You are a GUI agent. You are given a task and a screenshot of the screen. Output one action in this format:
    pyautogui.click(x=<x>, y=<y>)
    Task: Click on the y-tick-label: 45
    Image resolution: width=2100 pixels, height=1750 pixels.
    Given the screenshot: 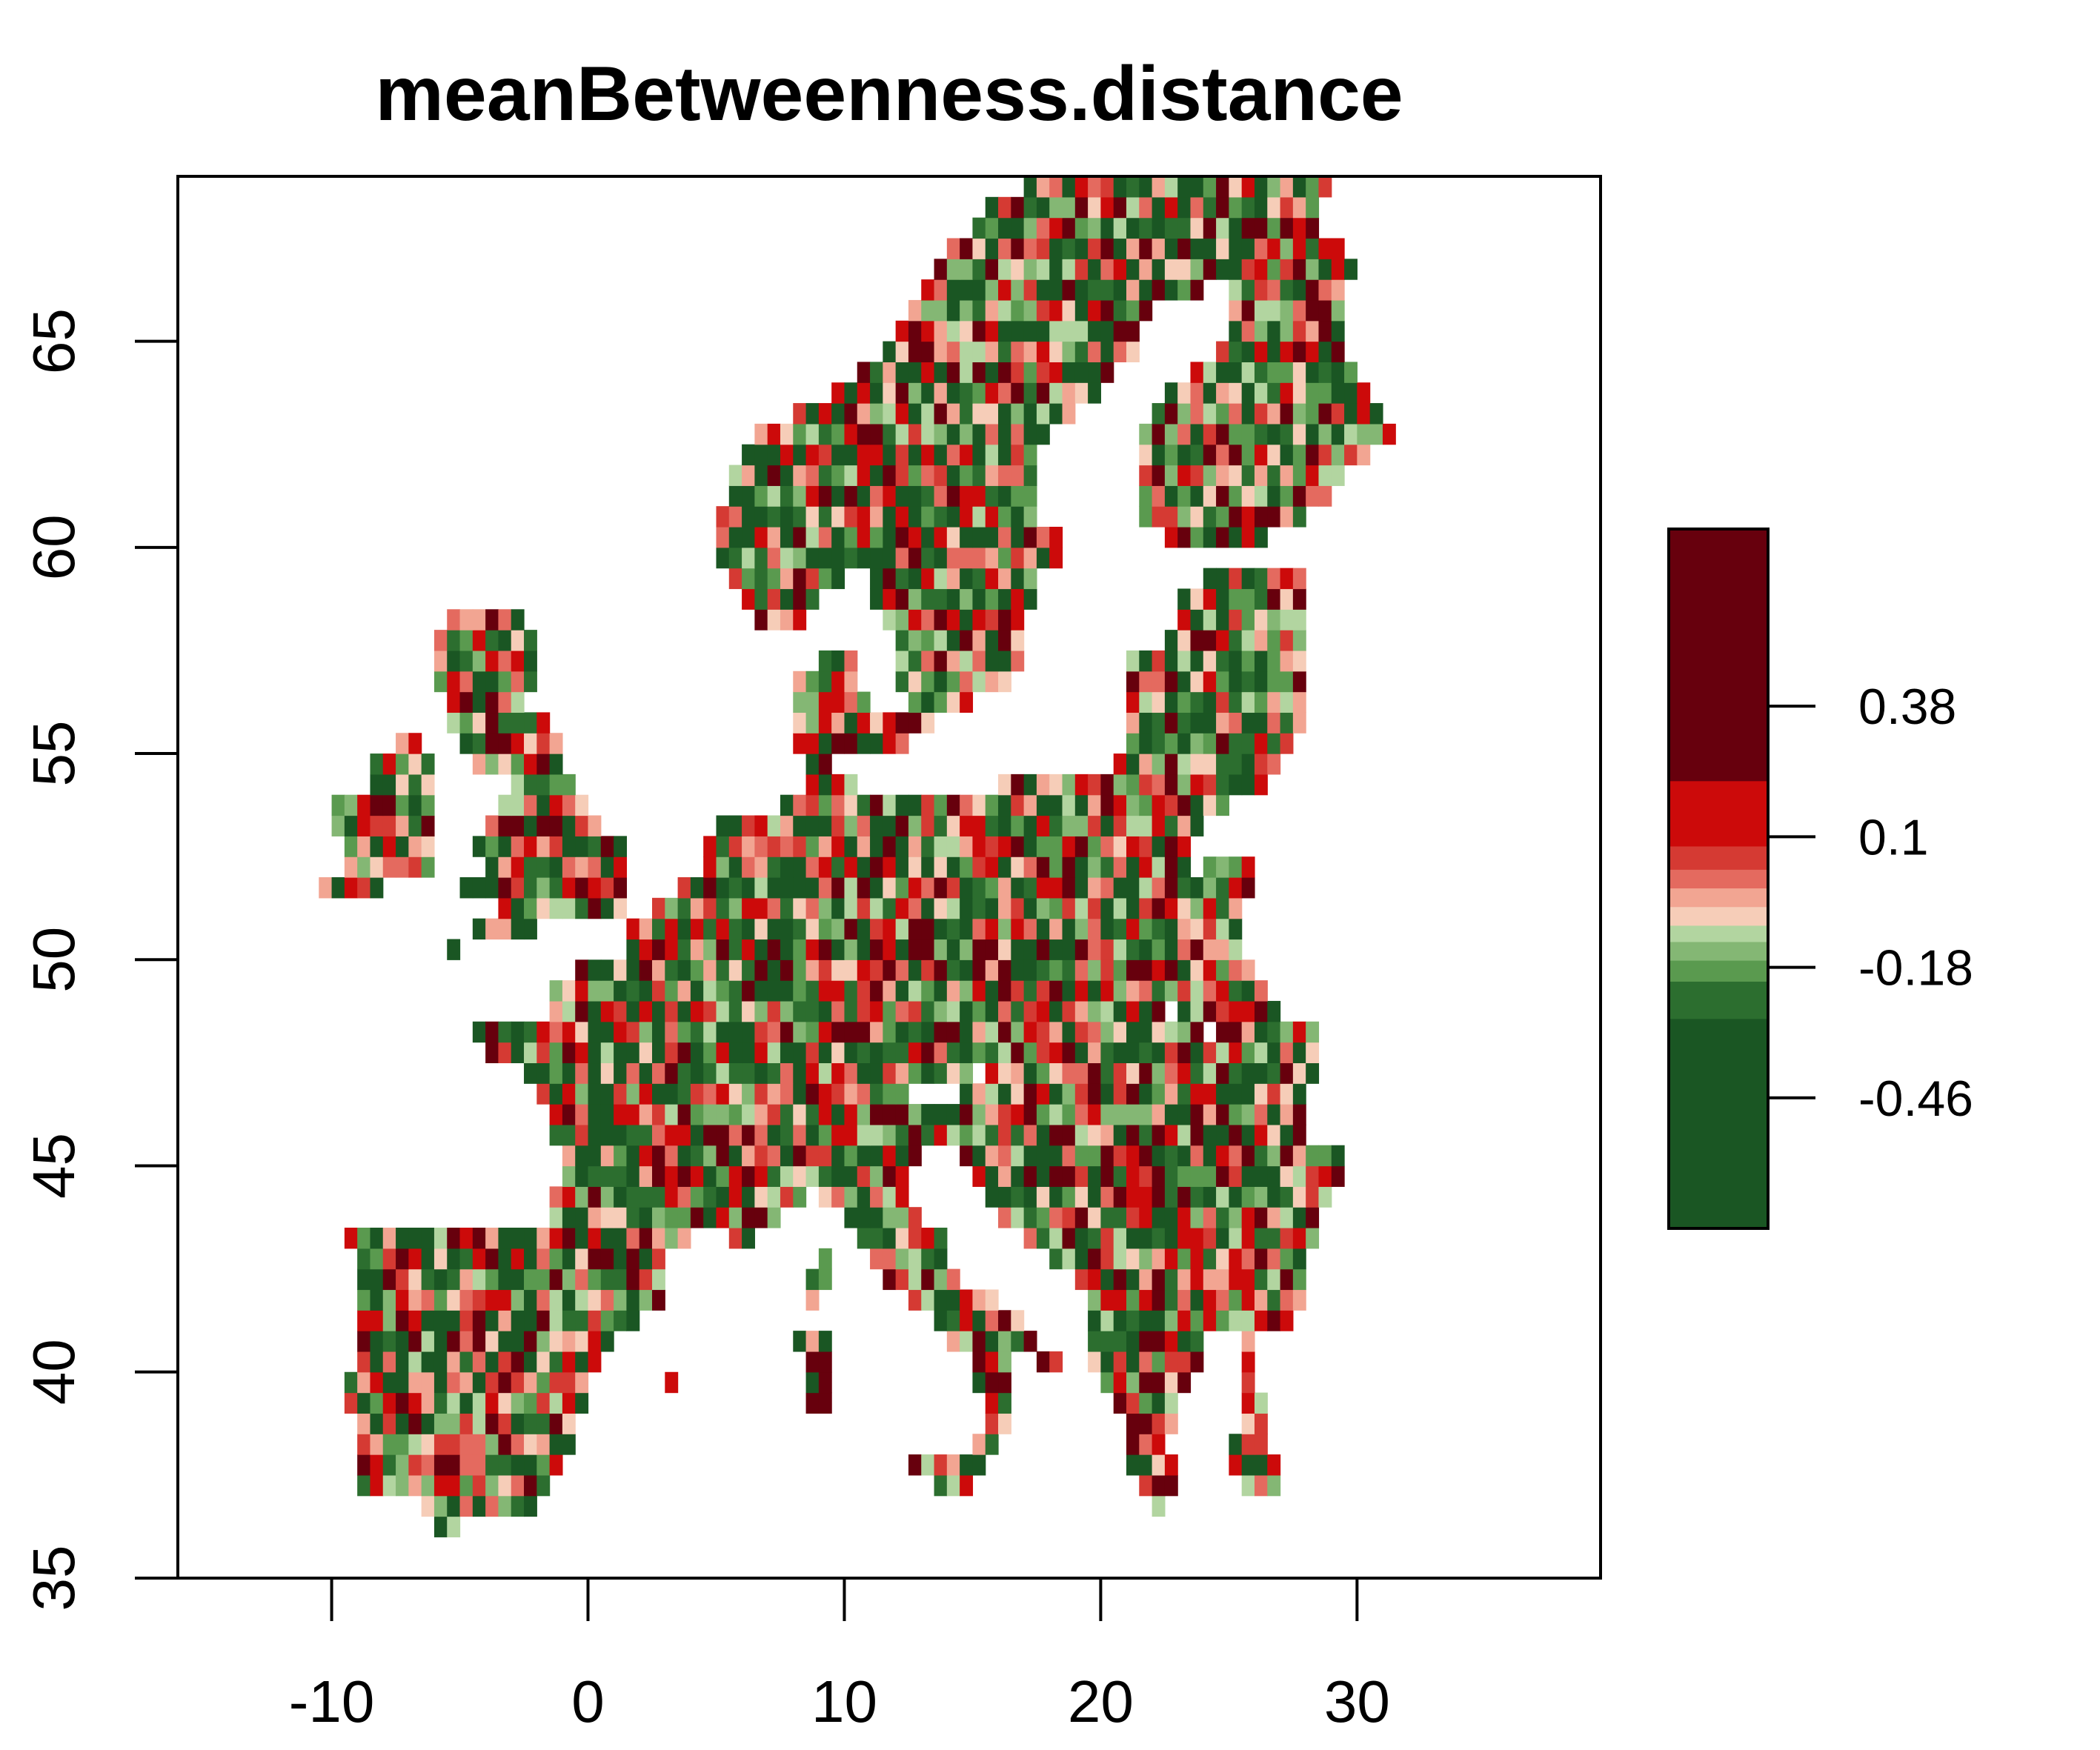 What is the action you would take?
    pyautogui.click(x=54, y=1166)
    